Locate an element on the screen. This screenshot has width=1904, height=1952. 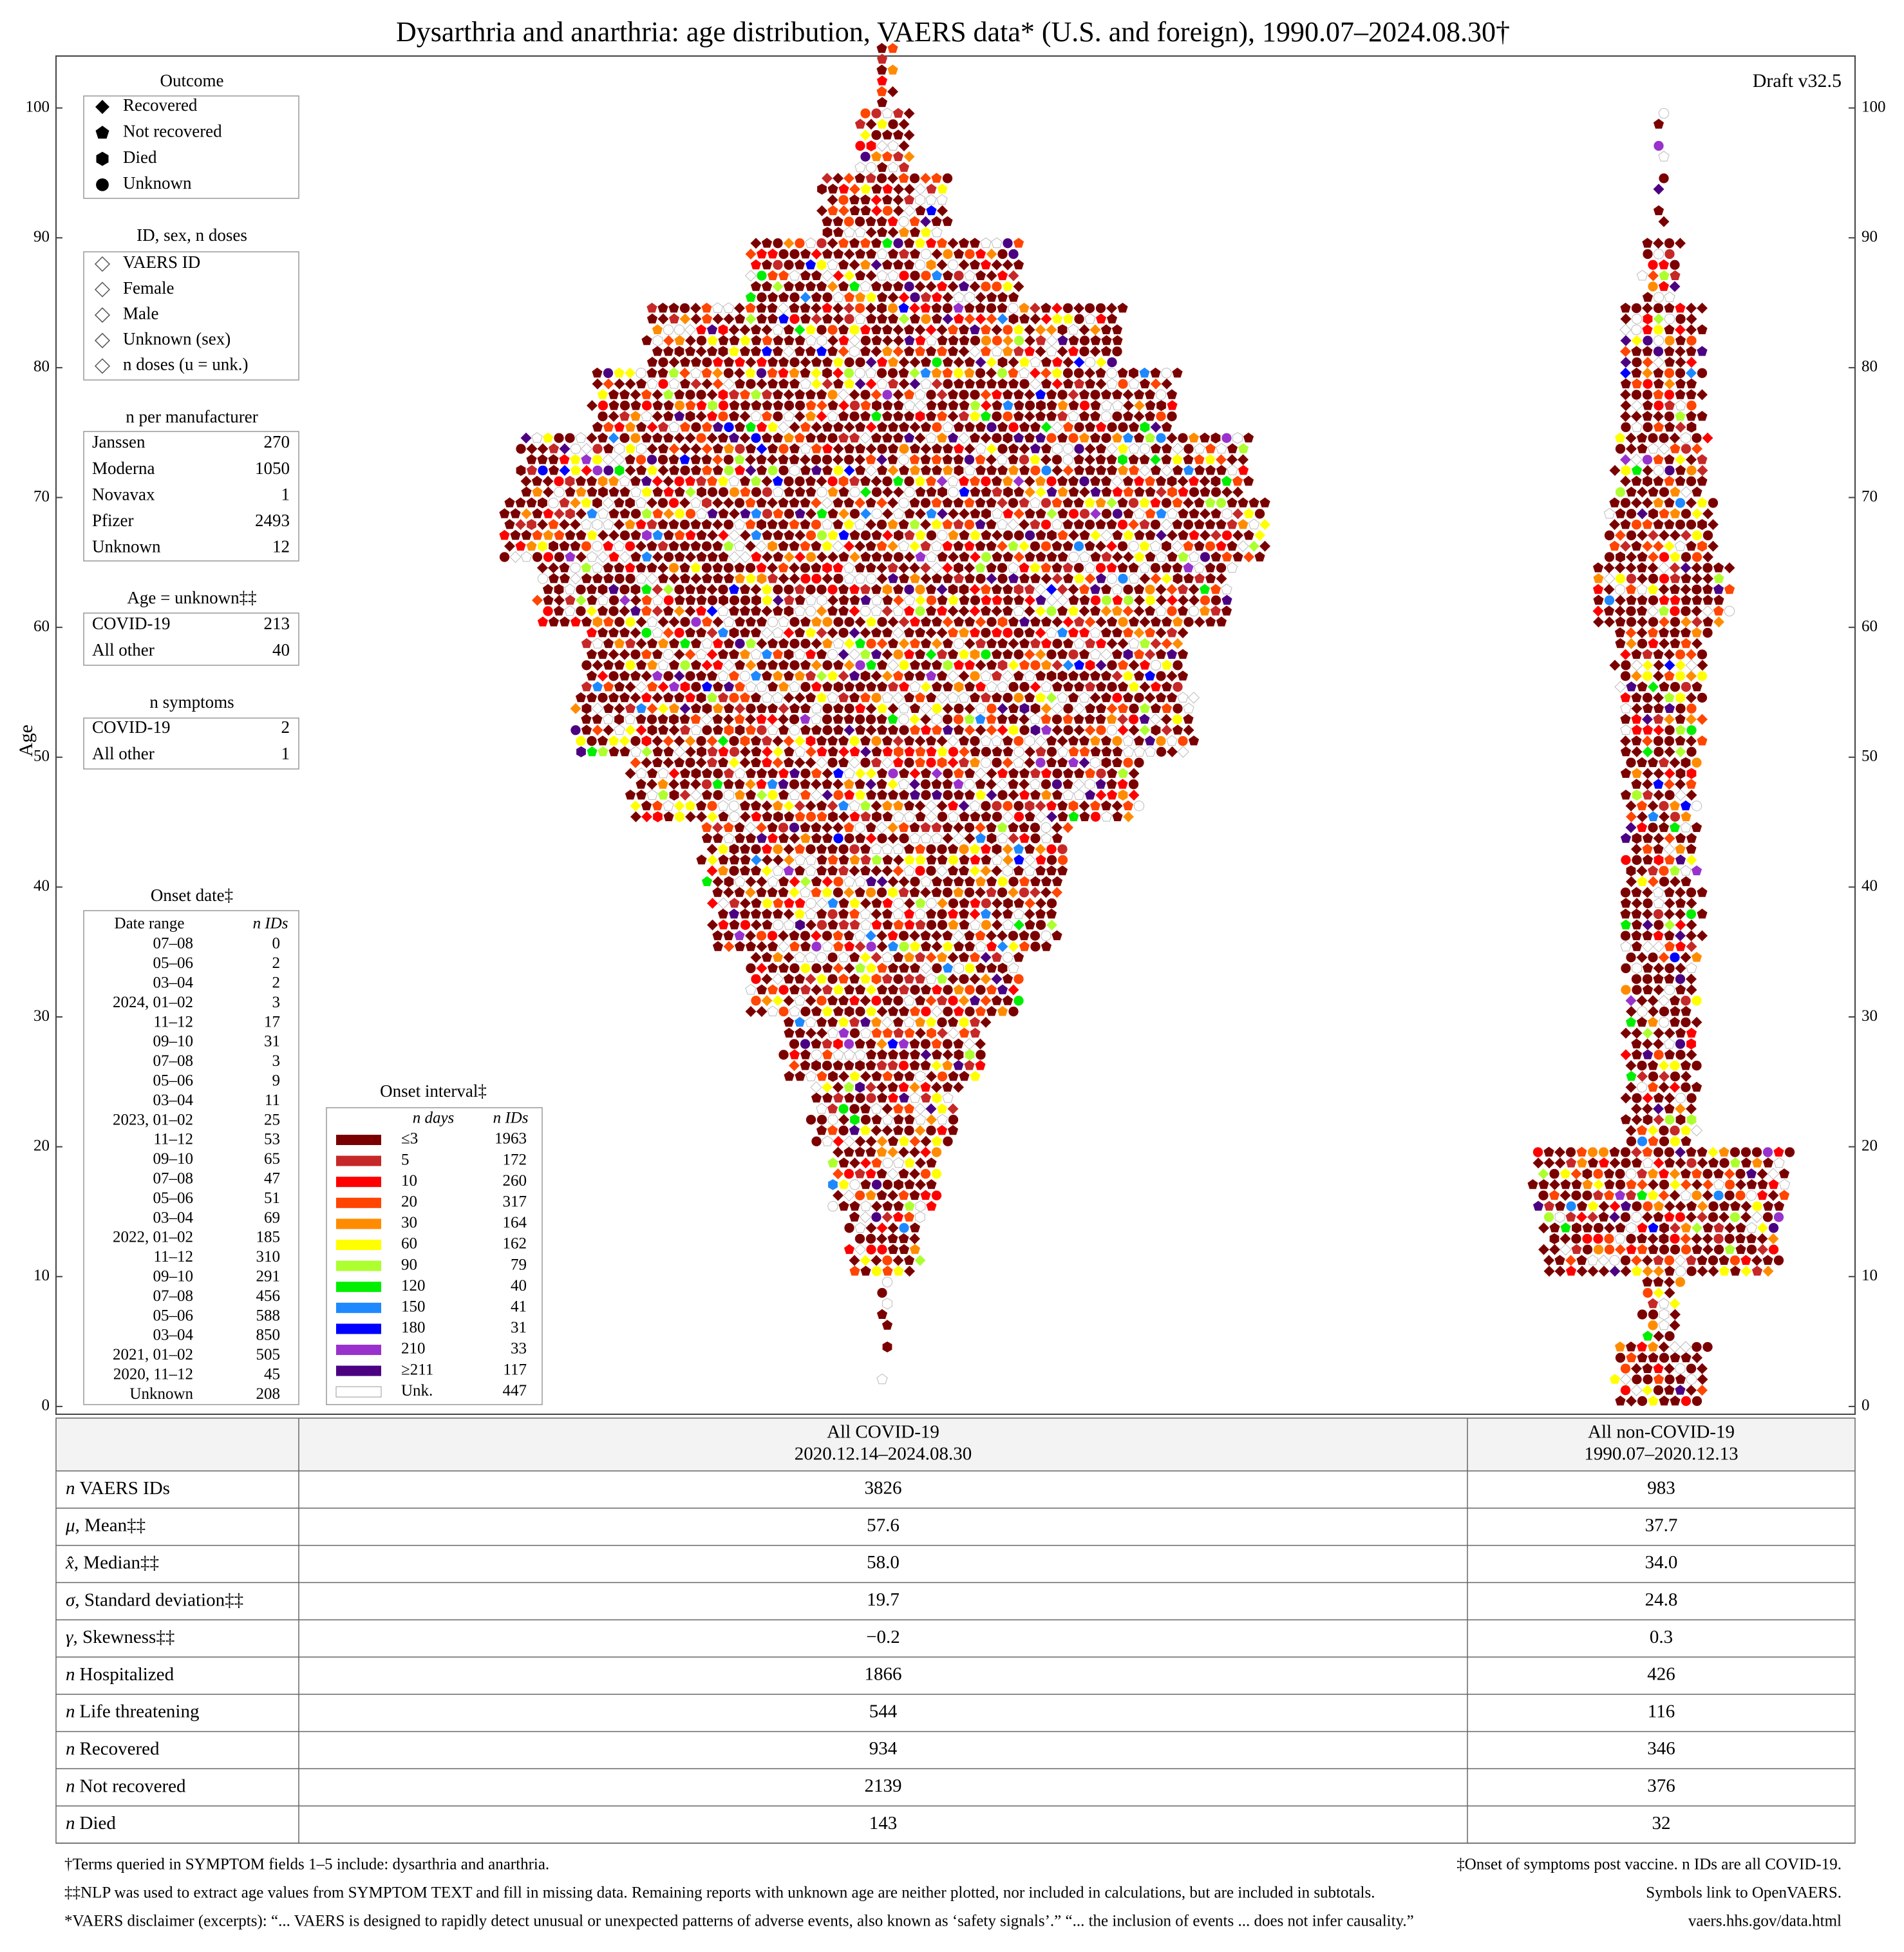
y-tick-label-right: 0 is located at coordinates (1866, 1405).